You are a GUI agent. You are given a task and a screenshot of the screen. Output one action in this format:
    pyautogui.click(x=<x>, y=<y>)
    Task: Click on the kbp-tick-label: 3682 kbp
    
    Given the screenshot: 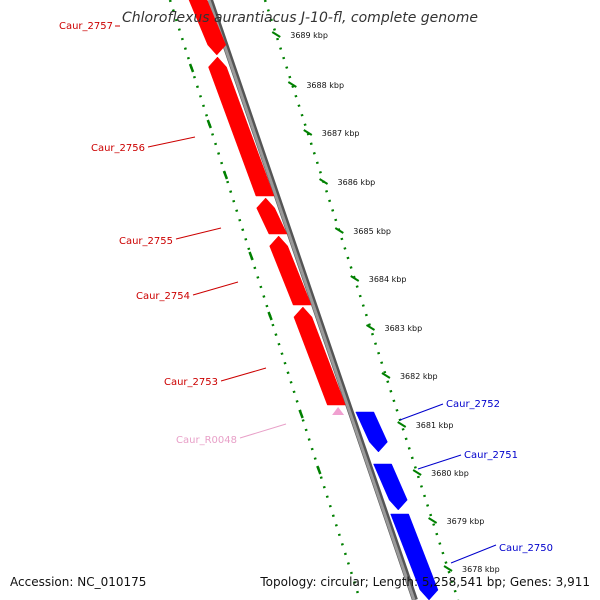 What is the action you would take?
    pyautogui.click(x=419, y=376)
    